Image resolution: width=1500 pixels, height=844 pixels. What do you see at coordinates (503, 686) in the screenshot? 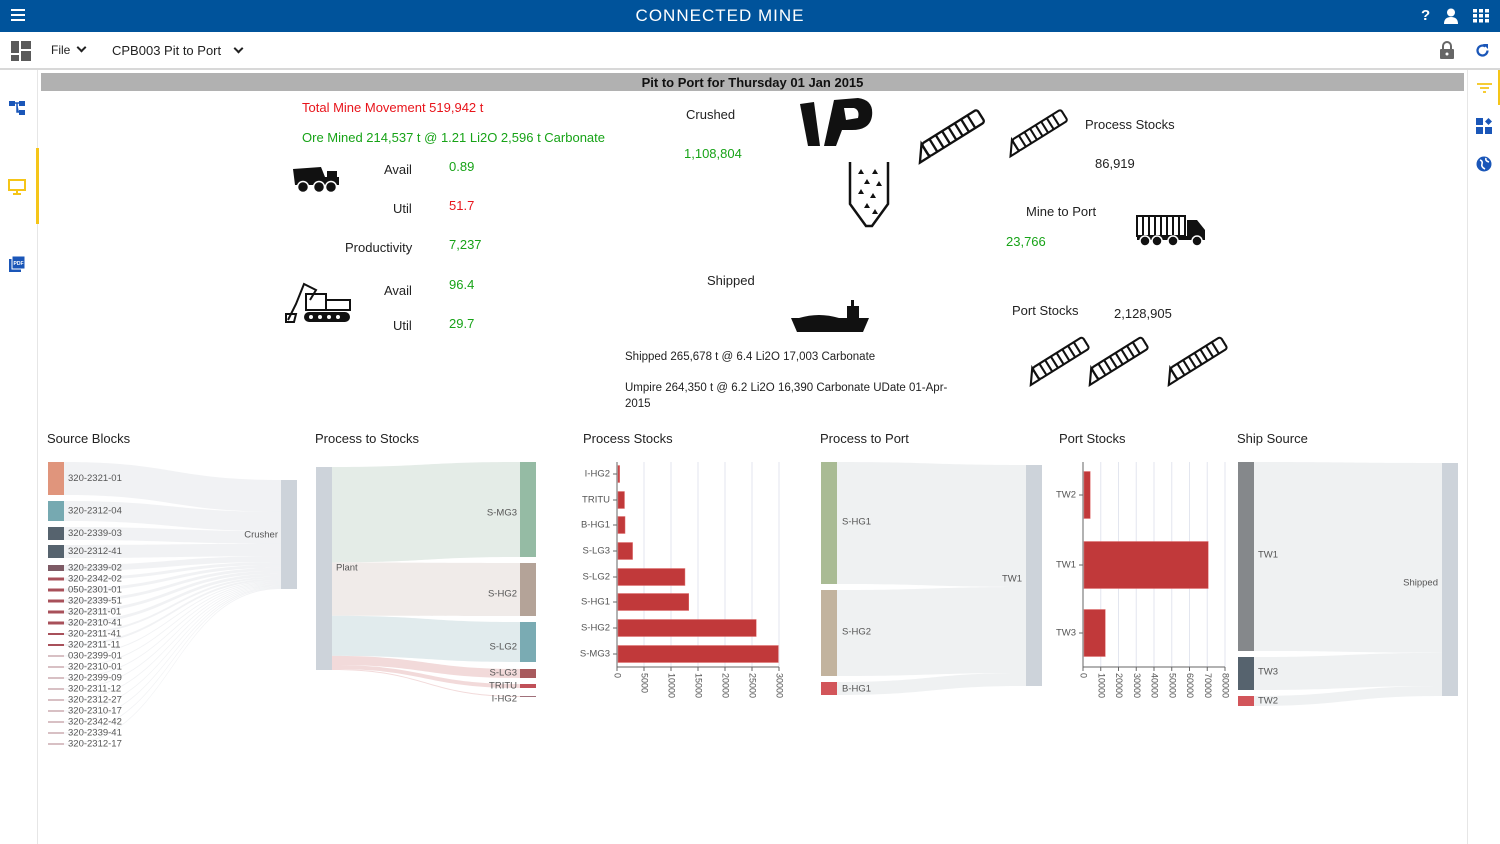
I see `sankey-node-label: TRITU` at bounding box center [503, 686].